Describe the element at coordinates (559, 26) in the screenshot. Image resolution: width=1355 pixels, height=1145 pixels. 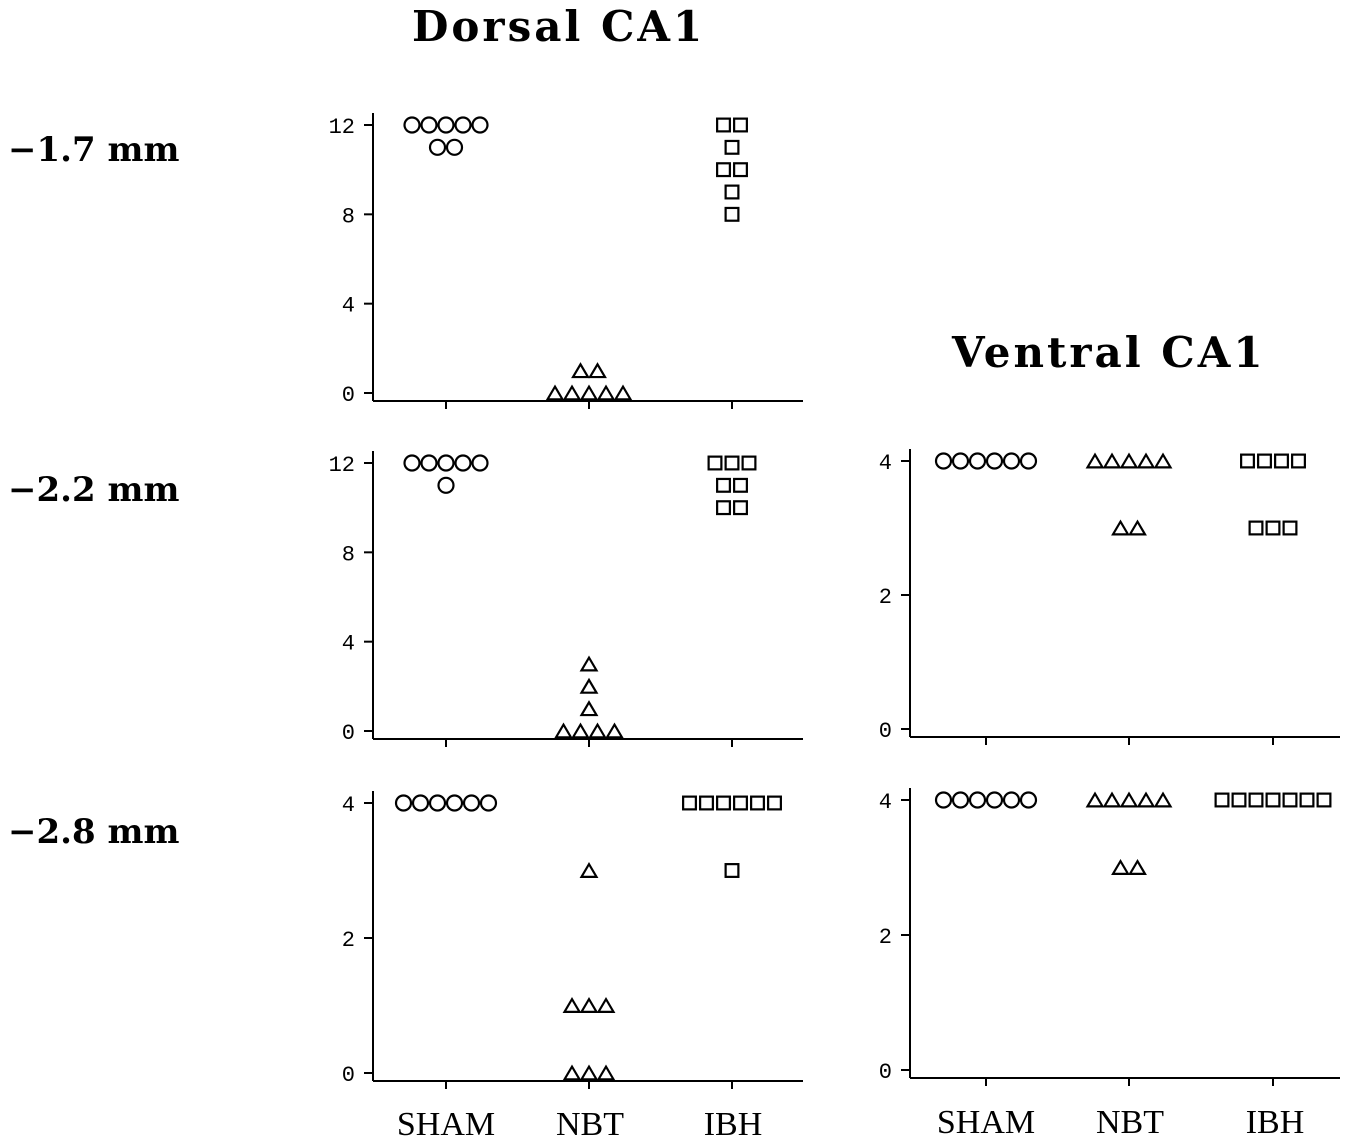
I see `dorsal-title: Dorsal CA1` at that location.